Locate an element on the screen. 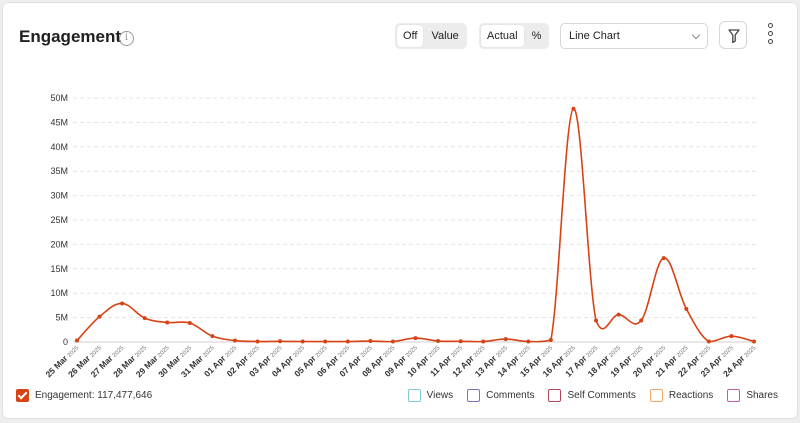 Image resolution: width=800 pixels, height=423 pixels. engagement-checkbox is located at coordinates (22, 395).